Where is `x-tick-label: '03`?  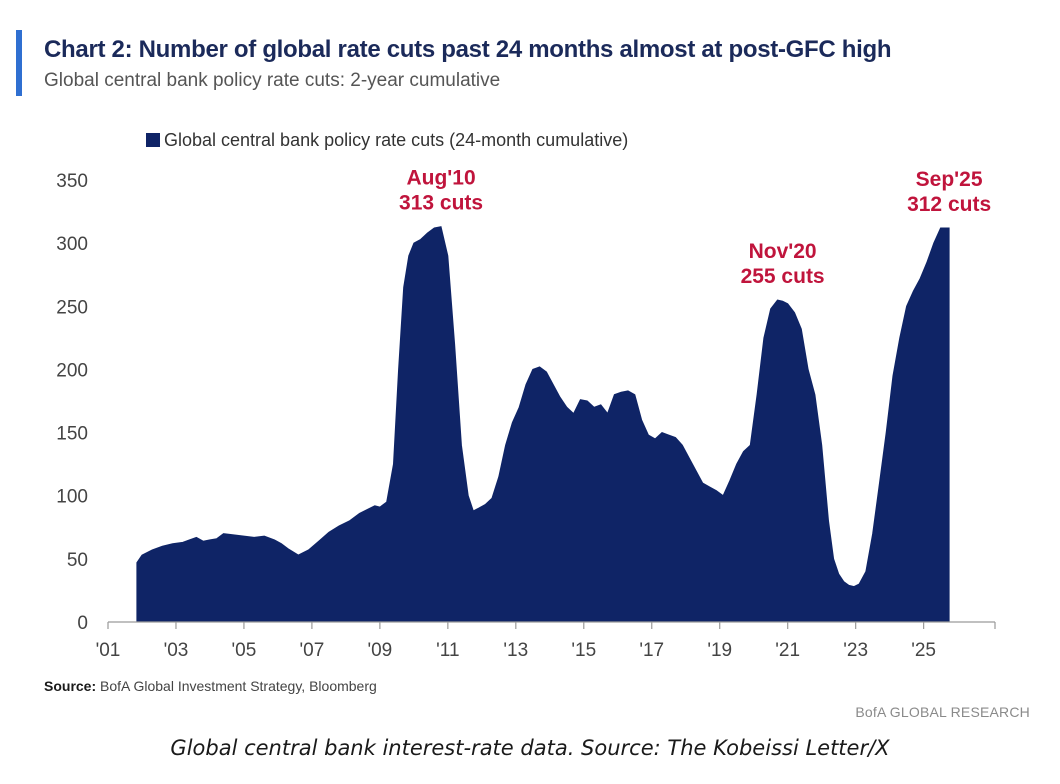
x-tick-label: '03 is located at coordinates (176, 650).